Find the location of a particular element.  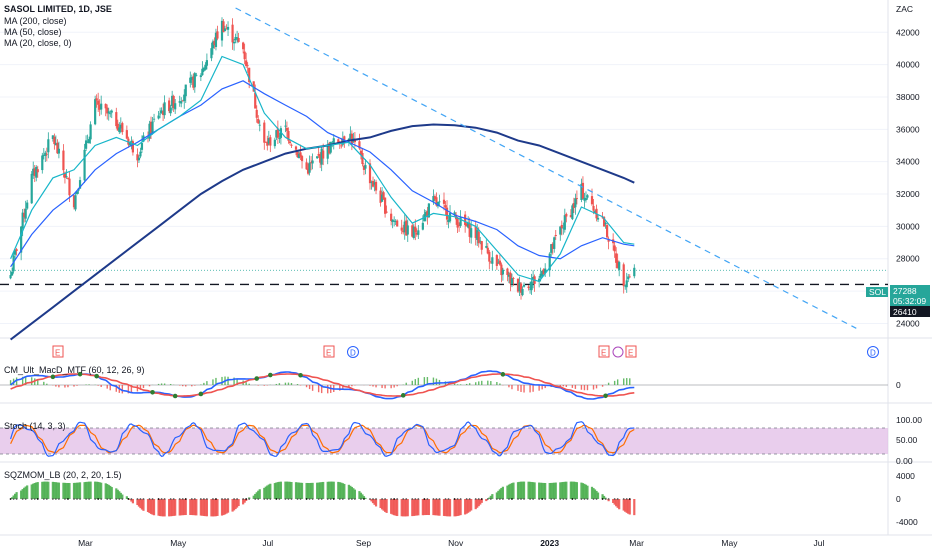

time-axis: Mar May Jul Sep Nov 2023 Mar May Jul is located at coordinates (451, 543).